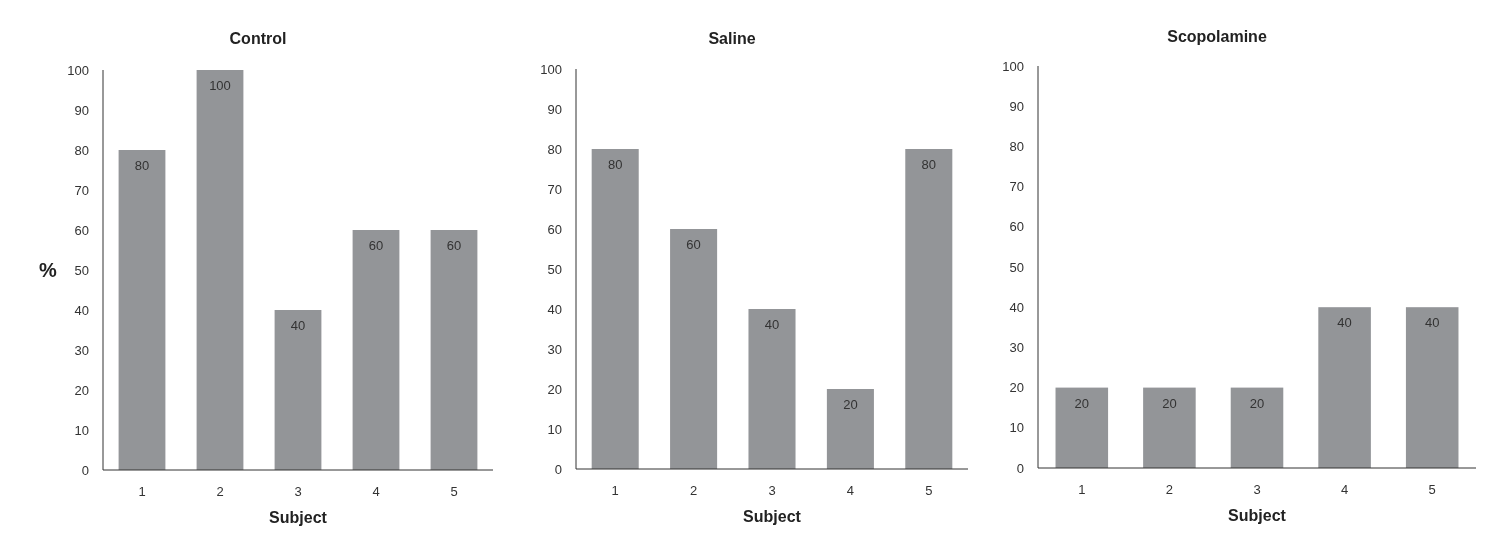  I want to click on y-axis-title: %, so click(48, 270).